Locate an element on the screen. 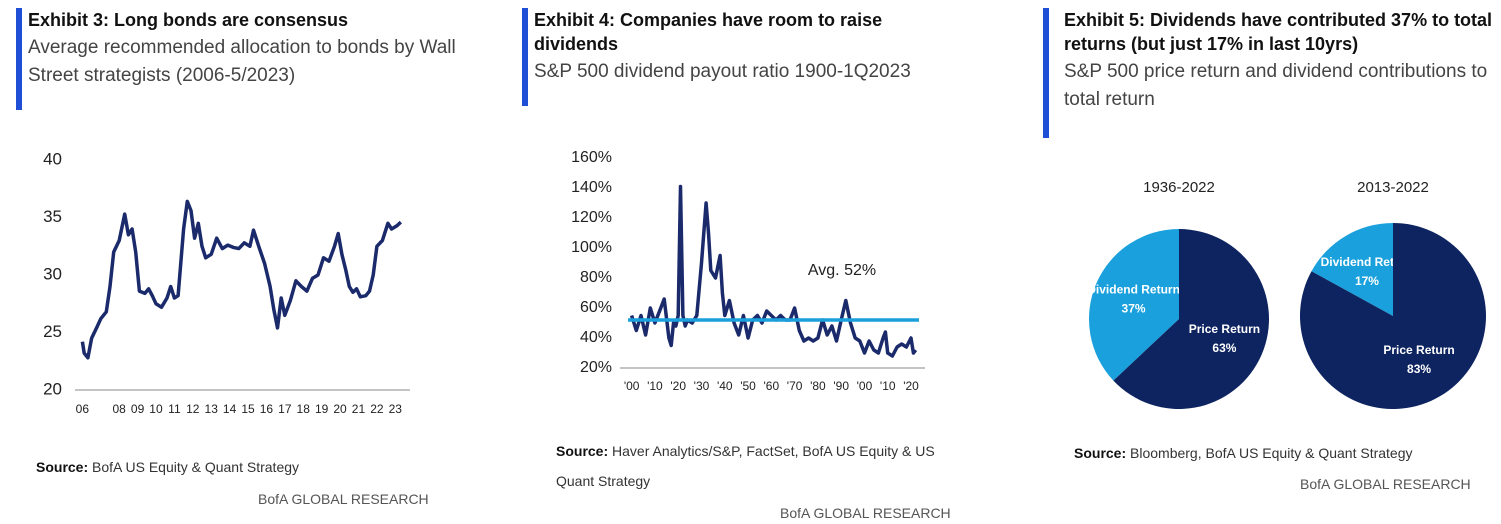 This screenshot has height=524, width=1501. x-tick-label: 13 is located at coordinates (212, 409).